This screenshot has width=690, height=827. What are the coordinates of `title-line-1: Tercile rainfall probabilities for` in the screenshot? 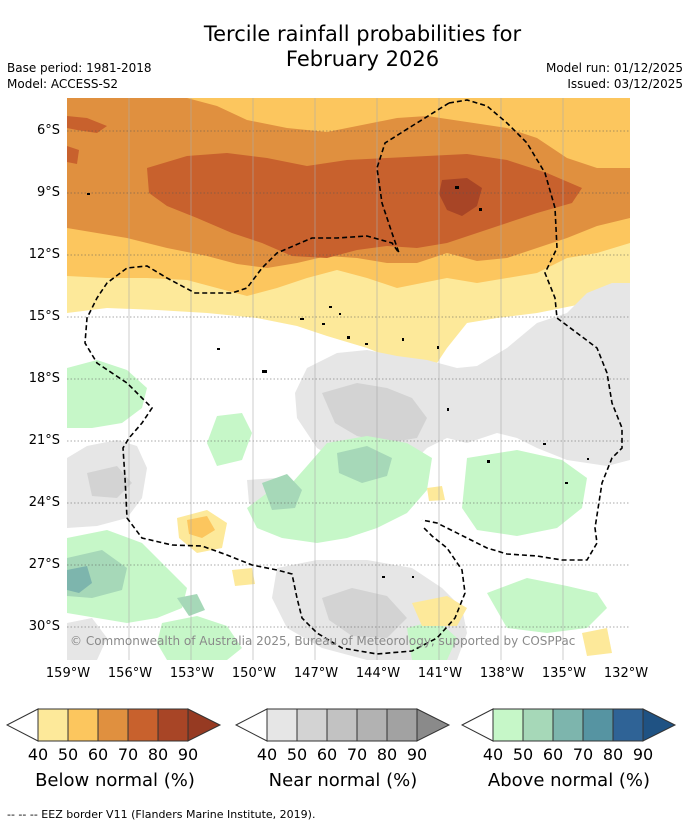 It's located at (362, 34).